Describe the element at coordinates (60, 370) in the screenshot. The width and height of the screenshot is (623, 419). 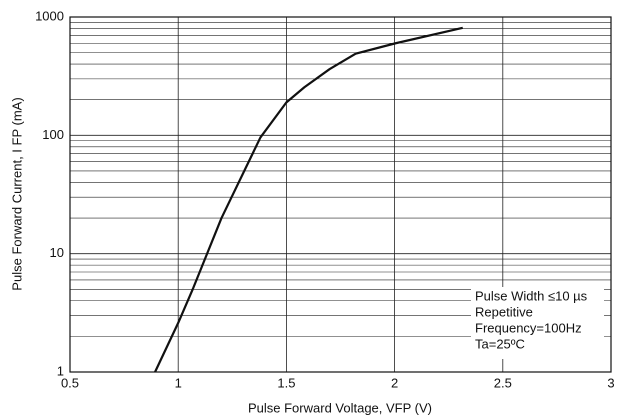
I see `y-tick-label: 1` at that location.